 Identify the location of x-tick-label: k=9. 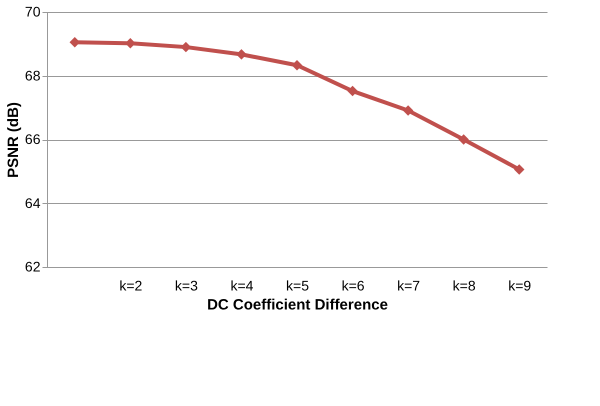
(520, 286).